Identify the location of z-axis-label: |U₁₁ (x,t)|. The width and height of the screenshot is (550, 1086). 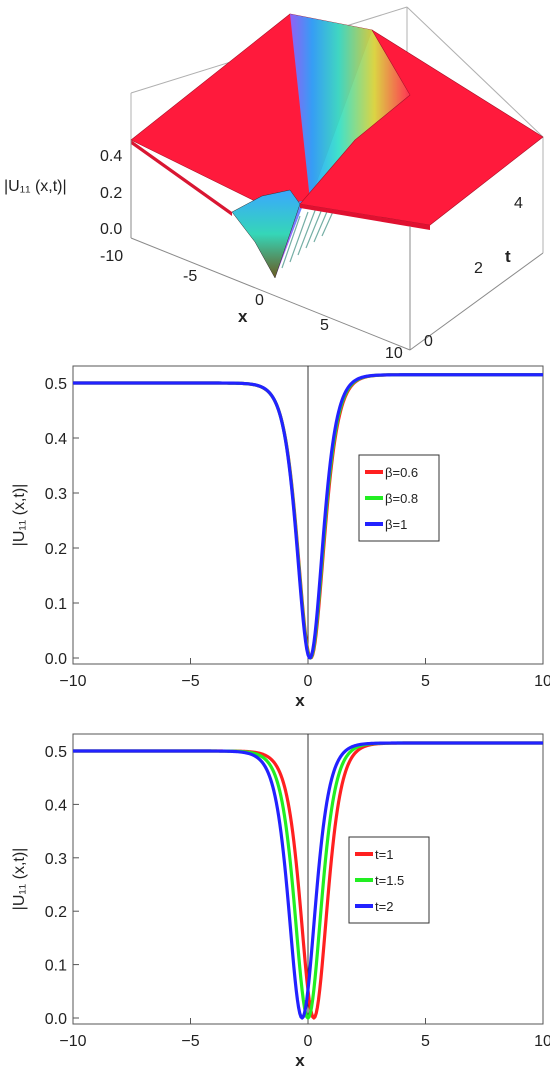
(35, 186).